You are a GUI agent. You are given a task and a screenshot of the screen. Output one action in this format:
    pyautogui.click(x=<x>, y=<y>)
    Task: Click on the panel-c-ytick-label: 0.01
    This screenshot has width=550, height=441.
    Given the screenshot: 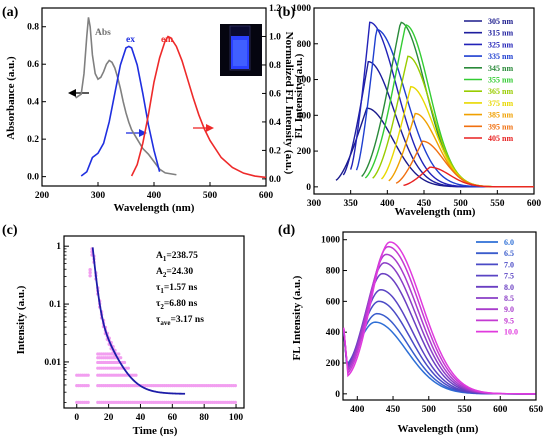 What is the action you would take?
    pyautogui.click(x=52, y=363)
    